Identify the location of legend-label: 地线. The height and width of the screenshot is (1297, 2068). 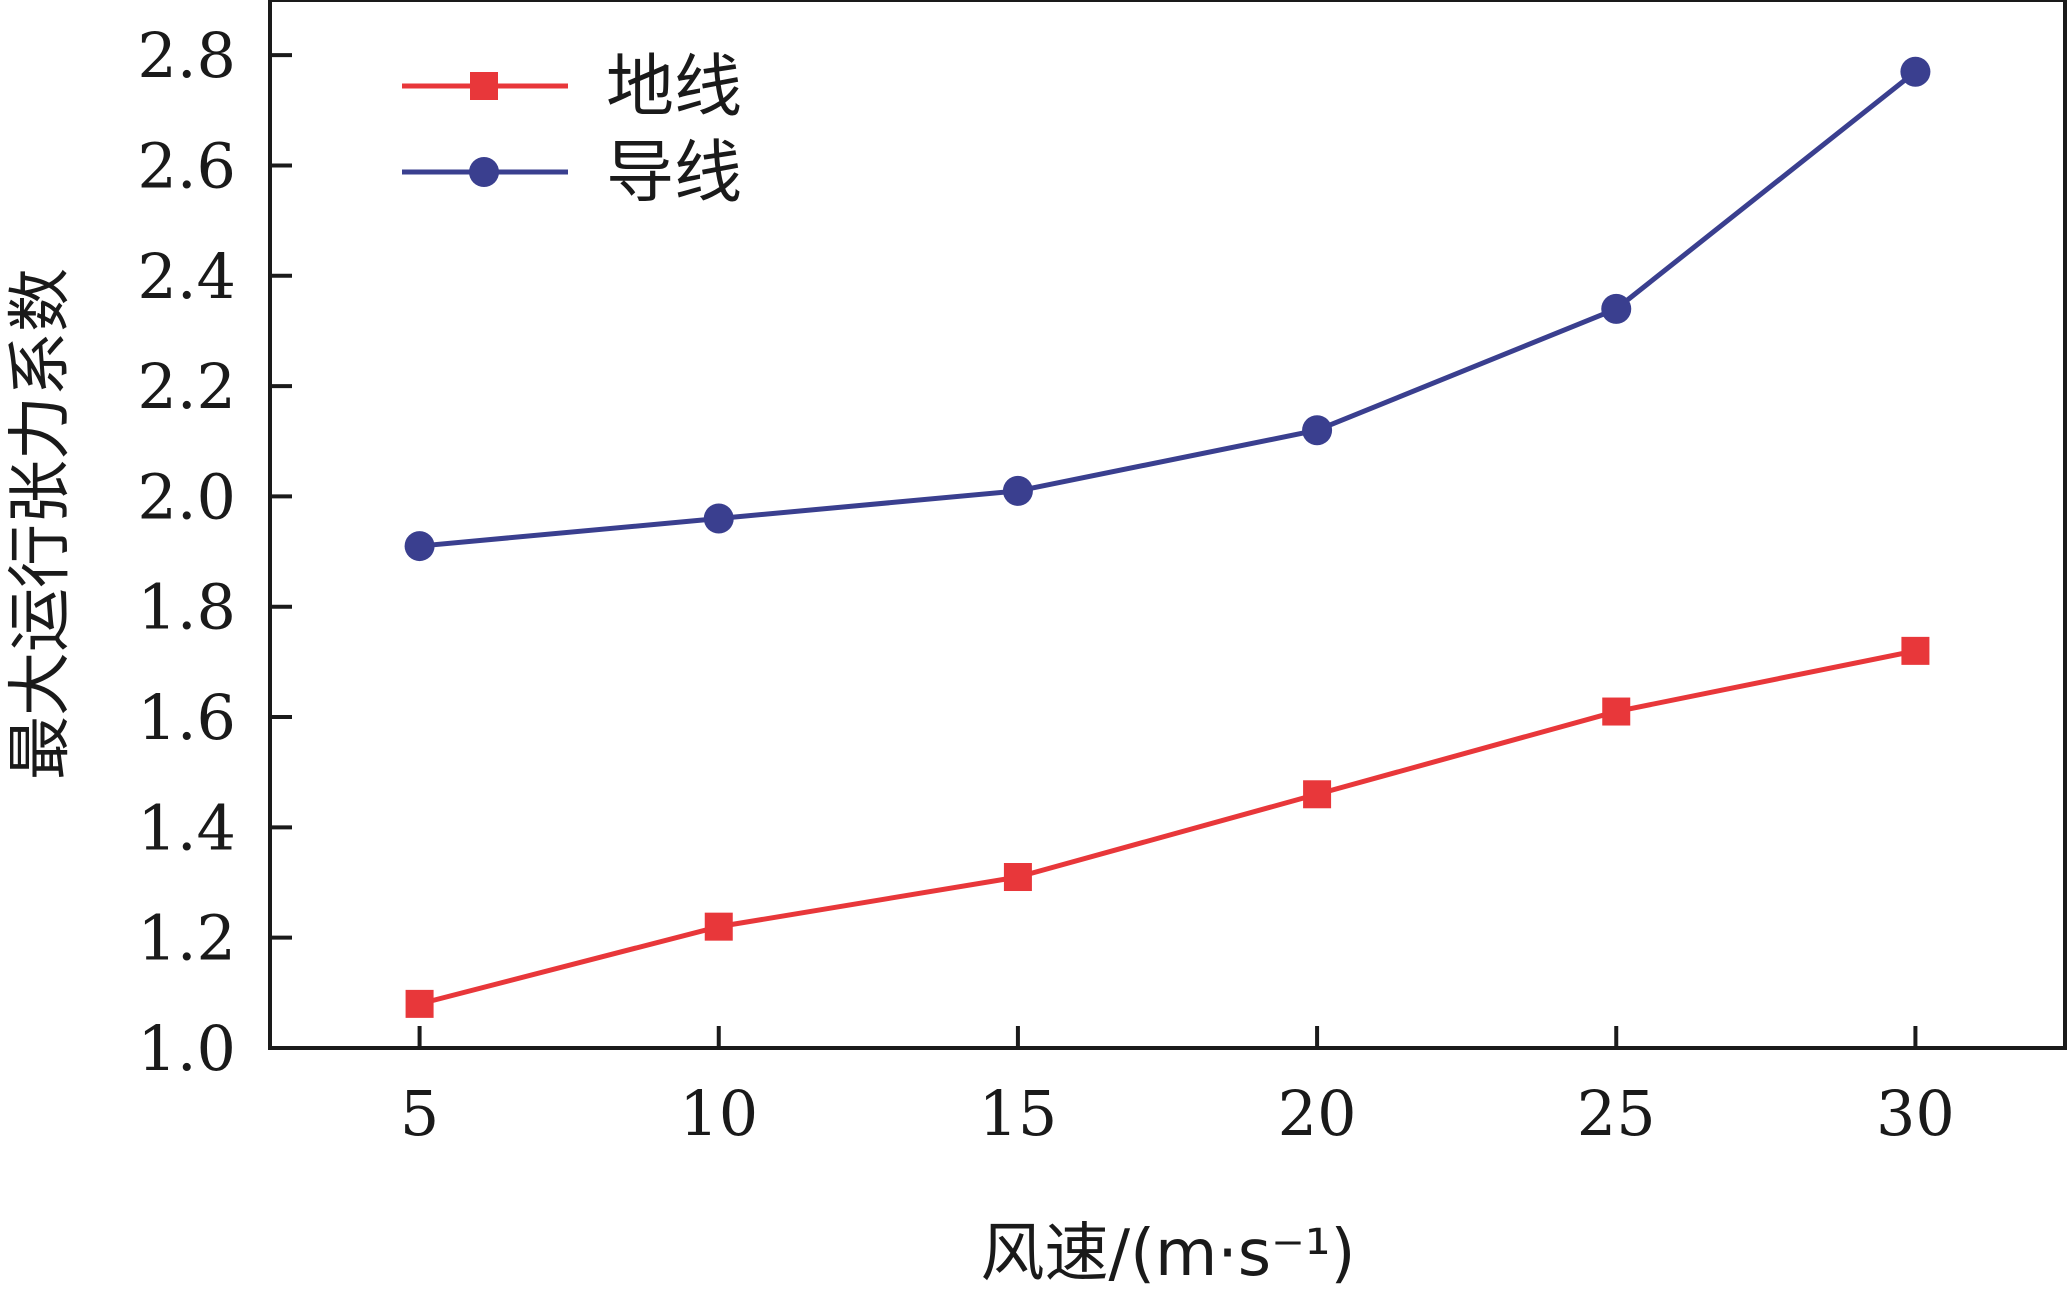
(674, 87).